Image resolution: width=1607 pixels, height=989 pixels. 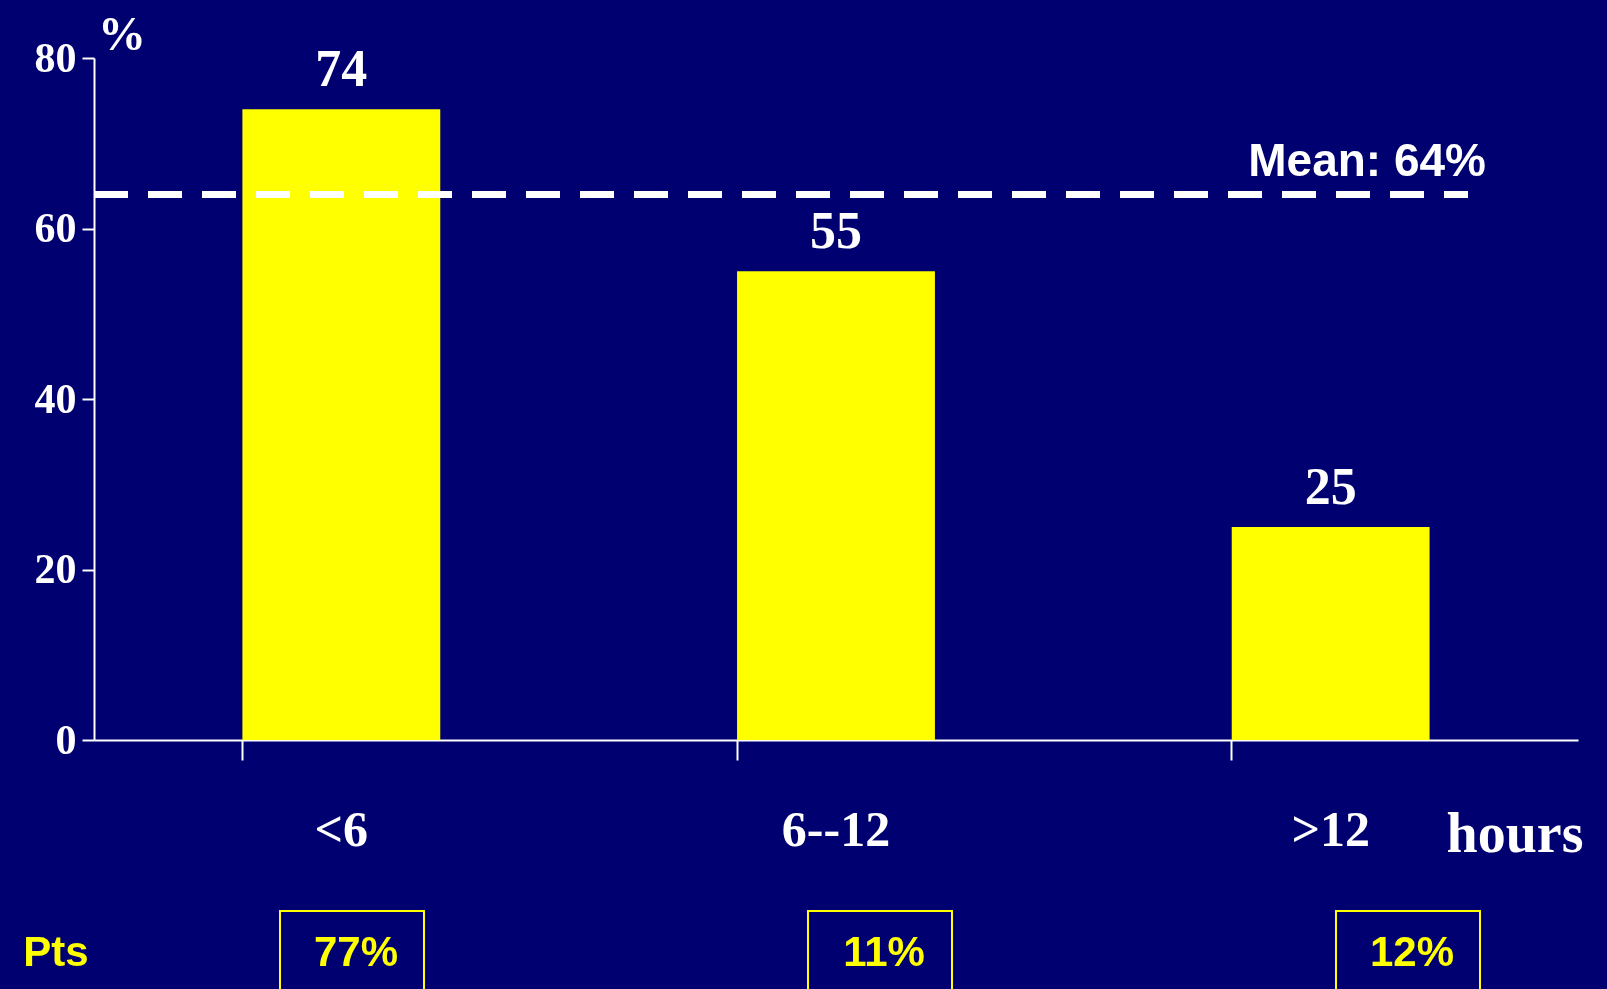 I want to click on data-label: 55, so click(x=836, y=231).